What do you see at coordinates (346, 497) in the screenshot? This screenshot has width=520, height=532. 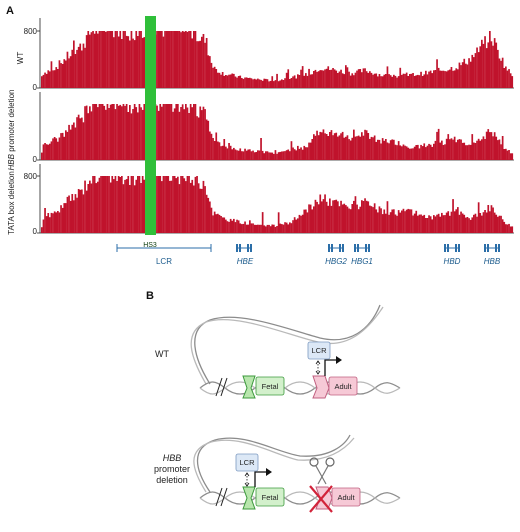 I see `del-adult-box` at bounding box center [346, 497].